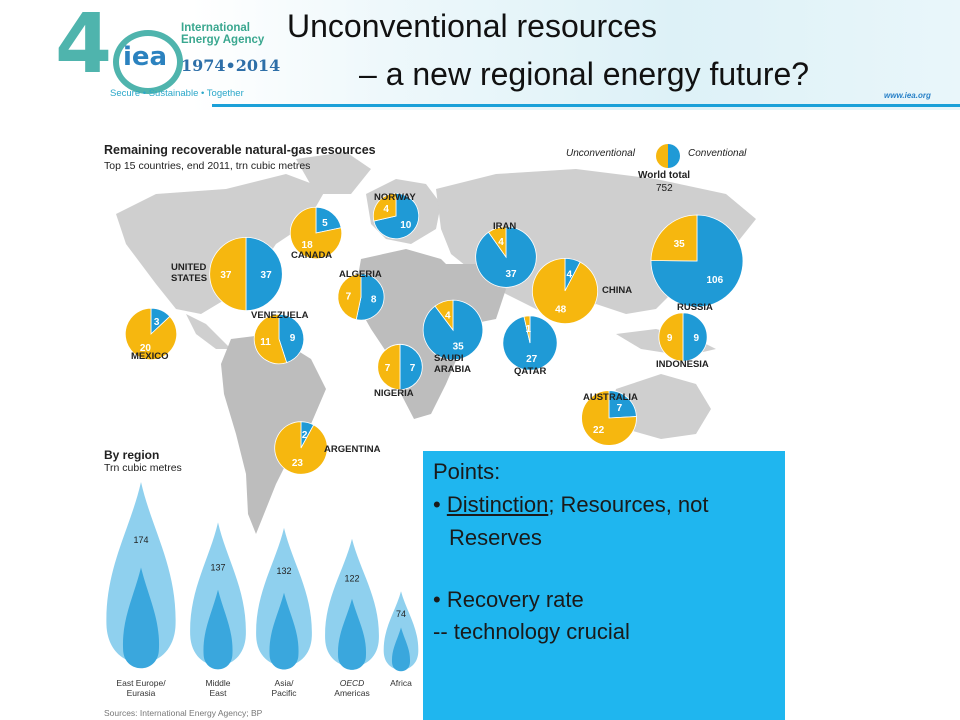 The width and height of the screenshot is (960, 720). I want to click on region-label: East Europe/, so click(141, 683).